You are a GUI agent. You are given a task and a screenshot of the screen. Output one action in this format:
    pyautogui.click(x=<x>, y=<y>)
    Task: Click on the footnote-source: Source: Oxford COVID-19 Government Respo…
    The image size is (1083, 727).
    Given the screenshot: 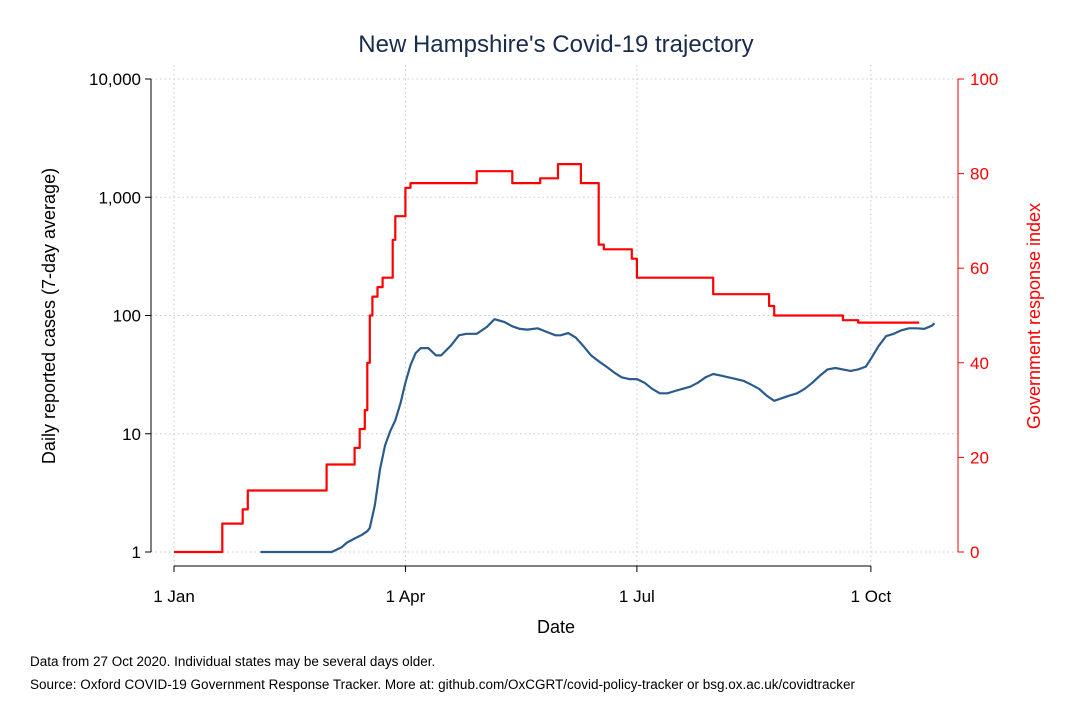 What is the action you would take?
    pyautogui.click(x=443, y=684)
    